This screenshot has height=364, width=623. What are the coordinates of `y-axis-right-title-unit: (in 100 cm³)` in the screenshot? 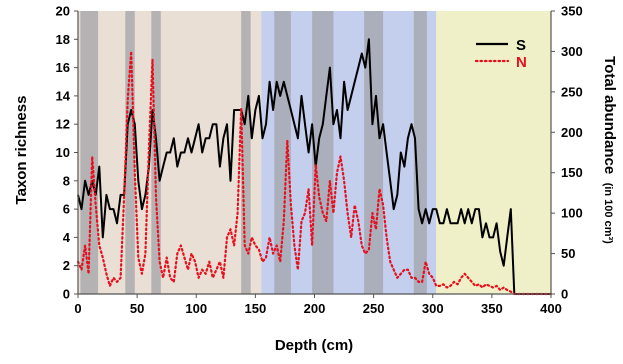 It's located at (608, 213).